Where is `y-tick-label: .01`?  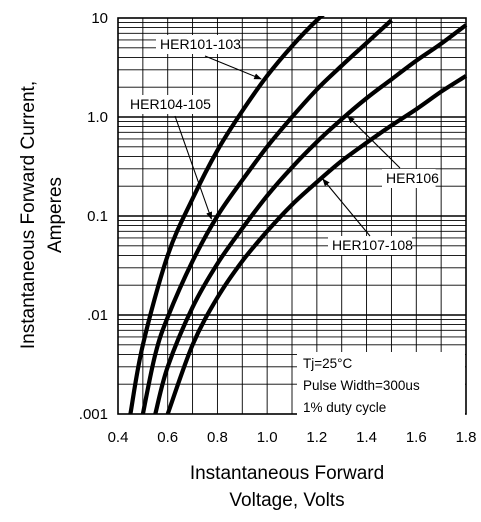 y-tick-label: .01 is located at coordinates (97, 315).